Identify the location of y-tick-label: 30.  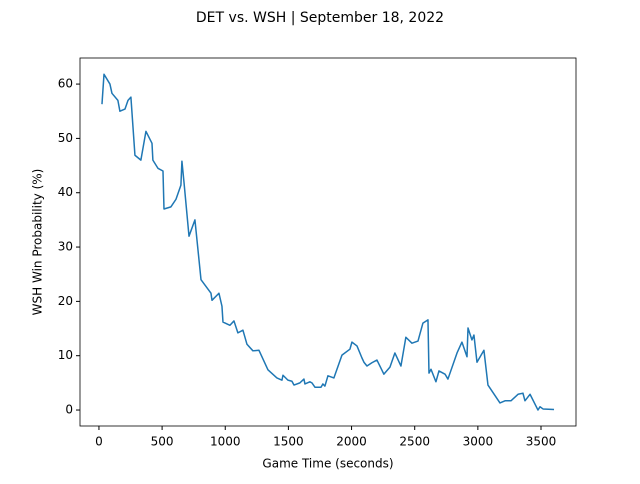
(65, 247).